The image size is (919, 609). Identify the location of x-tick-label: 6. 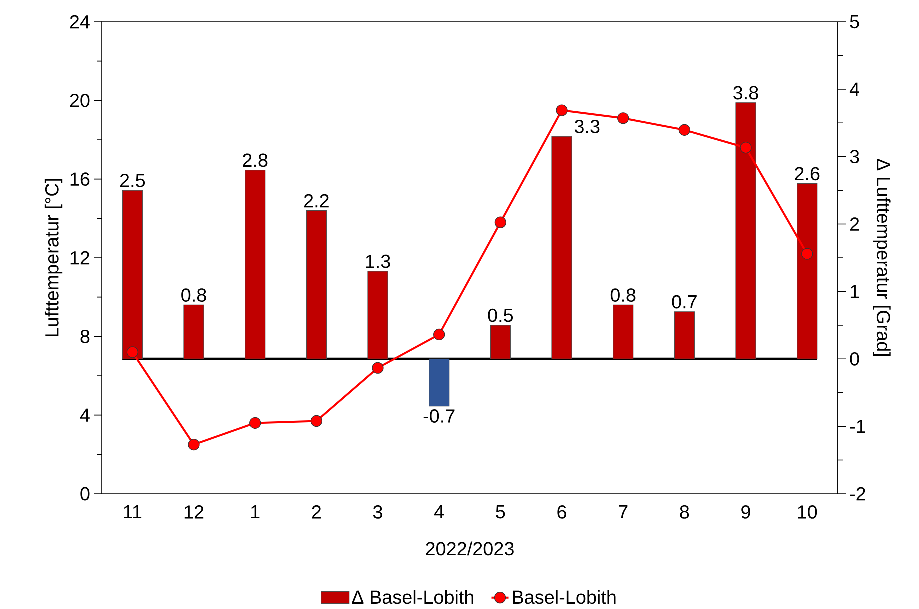
(562, 512).